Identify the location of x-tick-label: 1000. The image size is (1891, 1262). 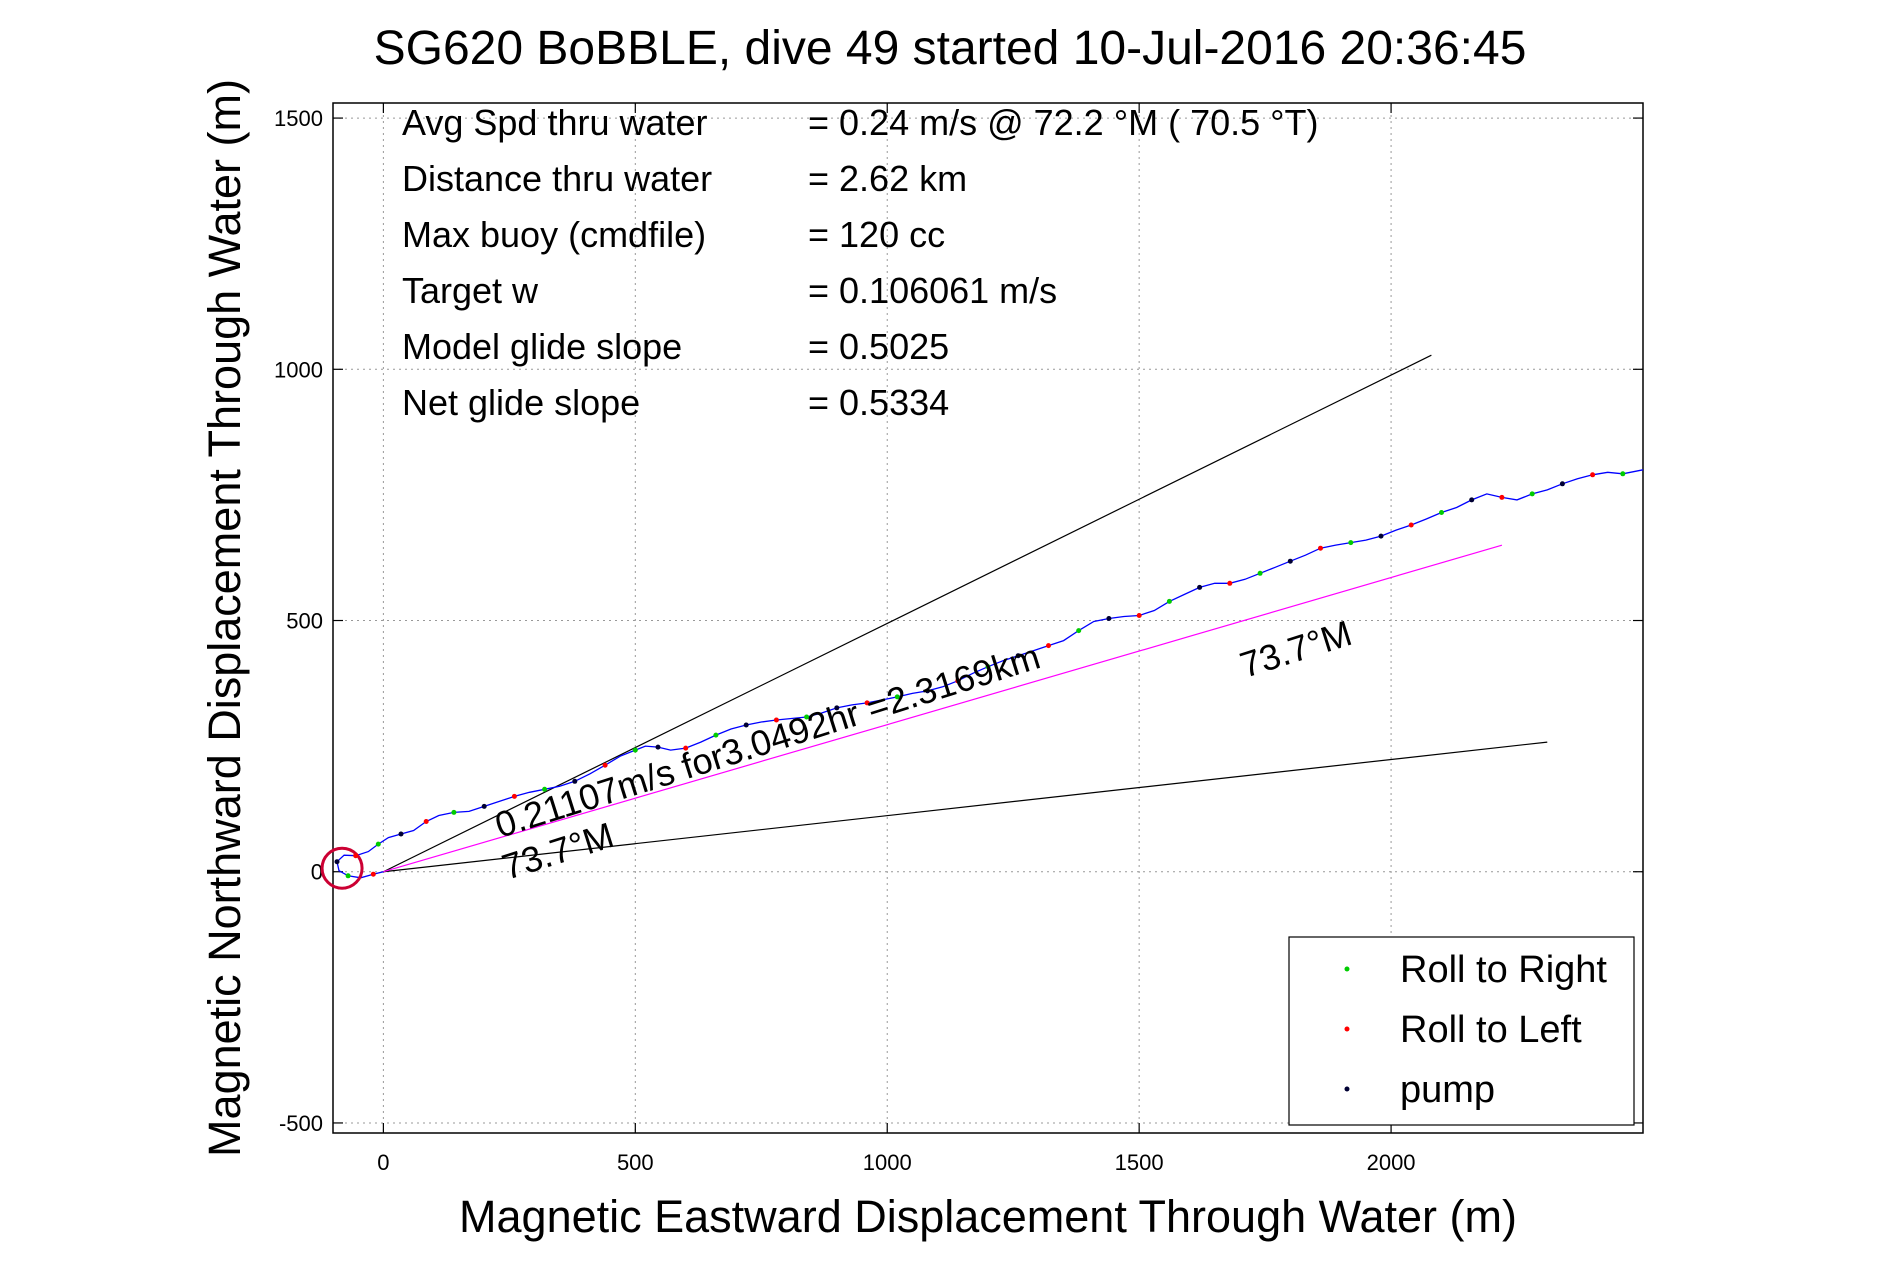
(887, 1162).